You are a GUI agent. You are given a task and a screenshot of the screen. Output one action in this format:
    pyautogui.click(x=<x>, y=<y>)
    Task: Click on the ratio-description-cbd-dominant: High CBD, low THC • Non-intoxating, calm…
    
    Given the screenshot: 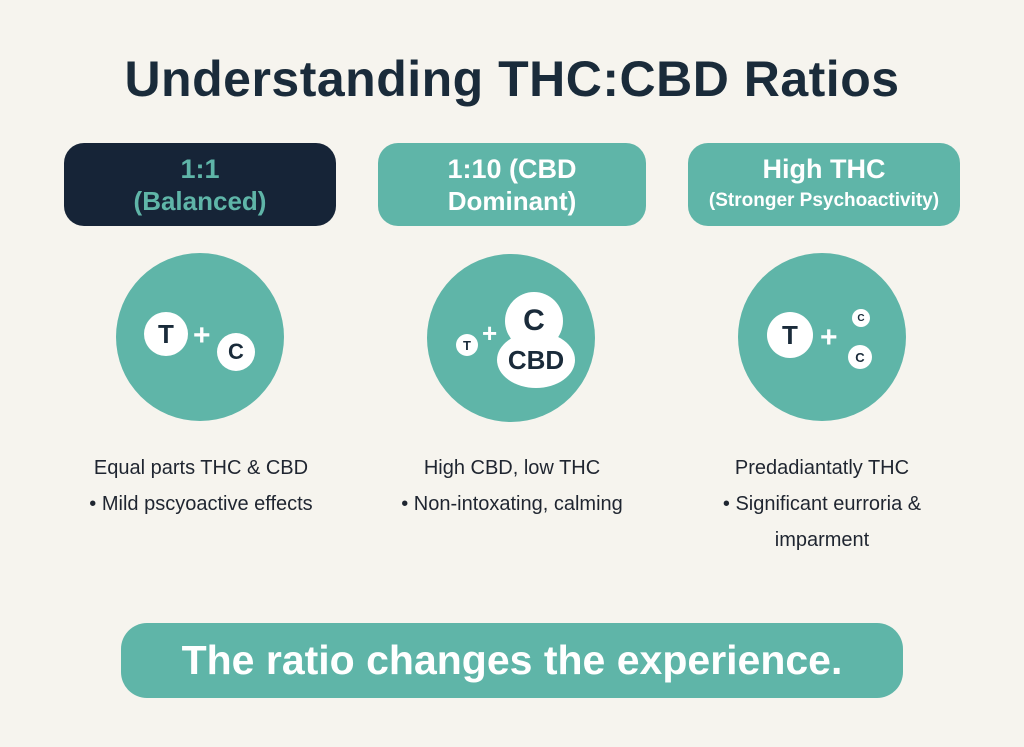 What is the action you would take?
    pyautogui.click(x=512, y=486)
    